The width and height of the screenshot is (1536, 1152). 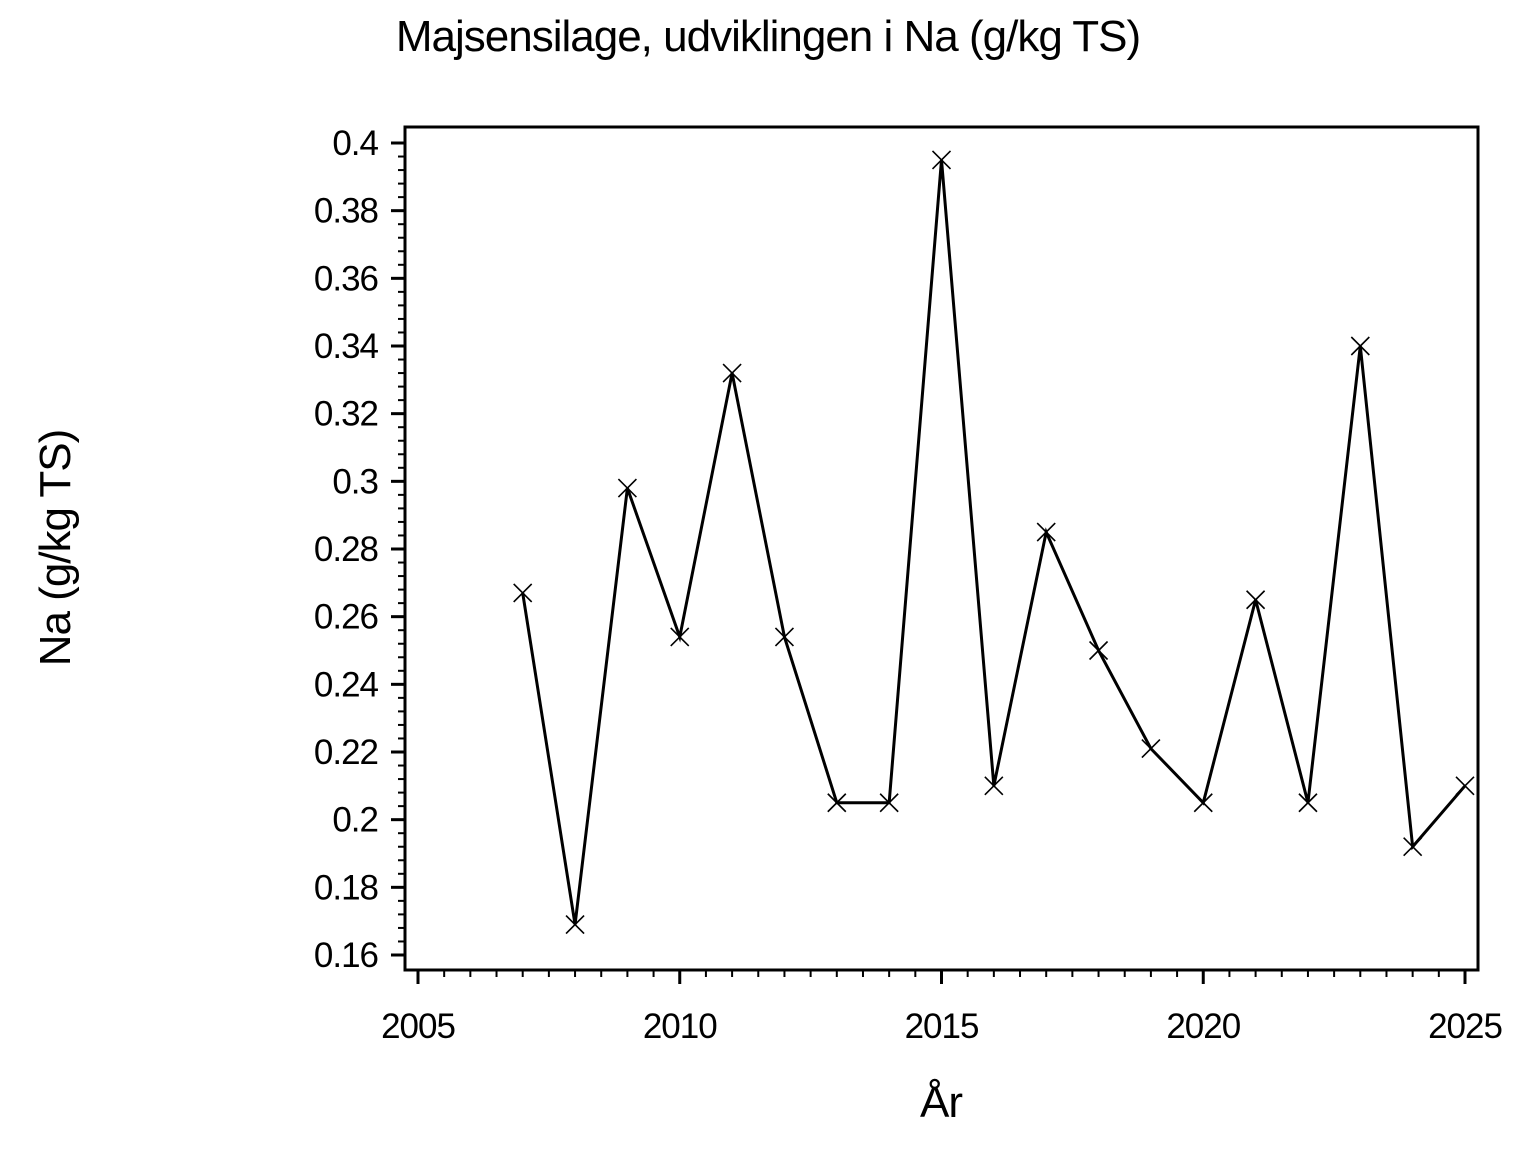 What do you see at coordinates (1465, 1026) in the screenshot?
I see `x-tick-label: 2025` at bounding box center [1465, 1026].